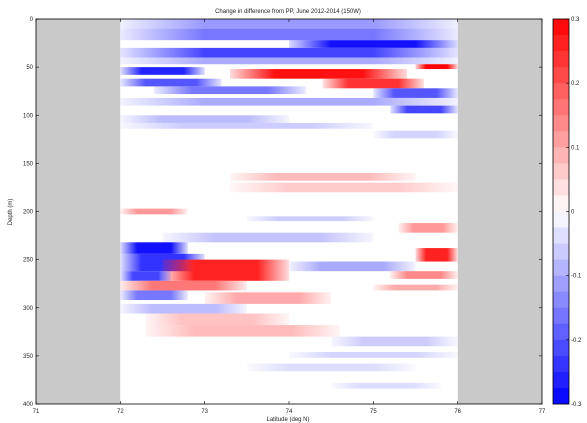  I want to click on x-tick-label: 74, so click(289, 412).